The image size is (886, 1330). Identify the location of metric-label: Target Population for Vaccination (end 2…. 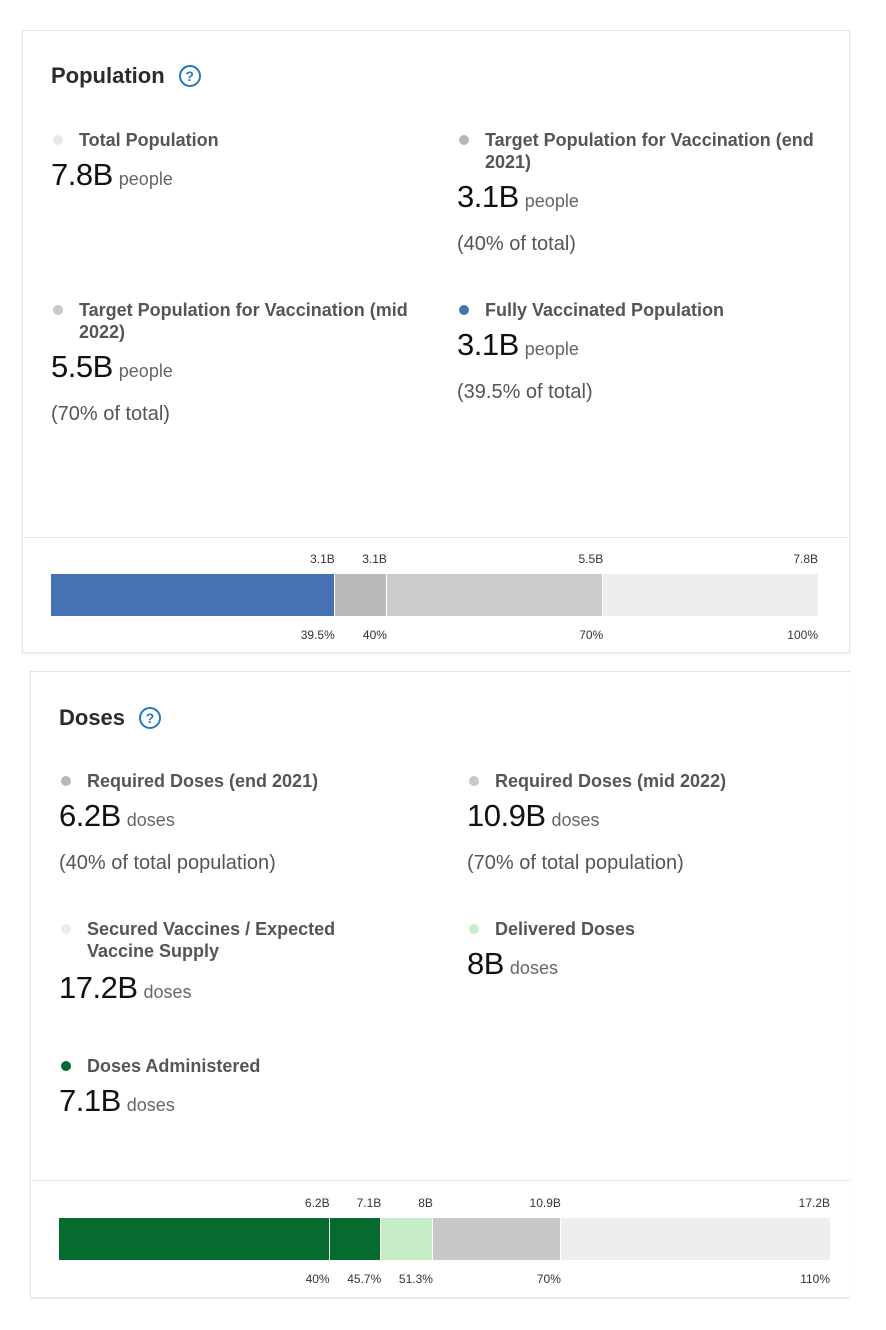
(649, 151).